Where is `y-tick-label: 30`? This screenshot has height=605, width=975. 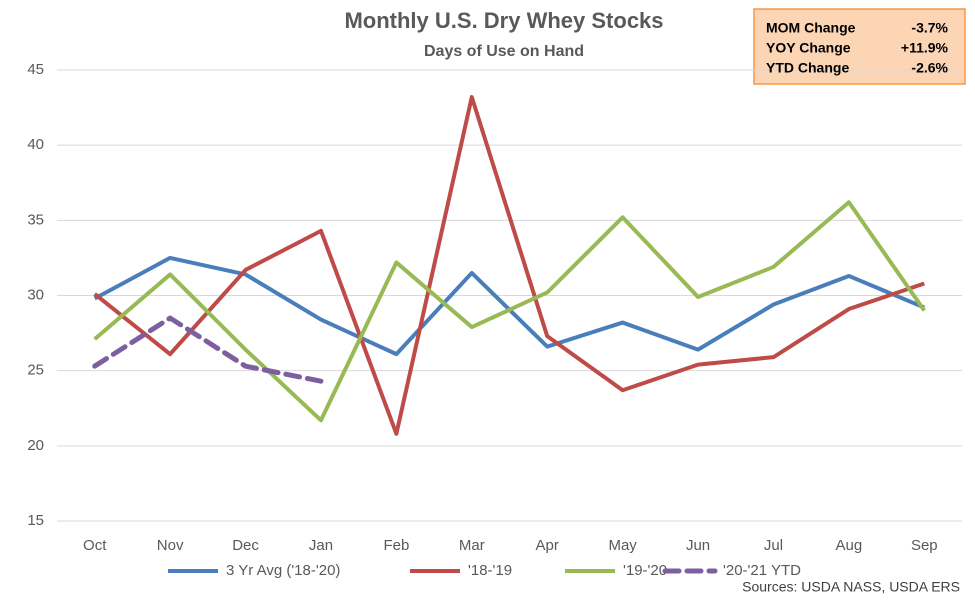
y-tick-label: 30 is located at coordinates (35, 294).